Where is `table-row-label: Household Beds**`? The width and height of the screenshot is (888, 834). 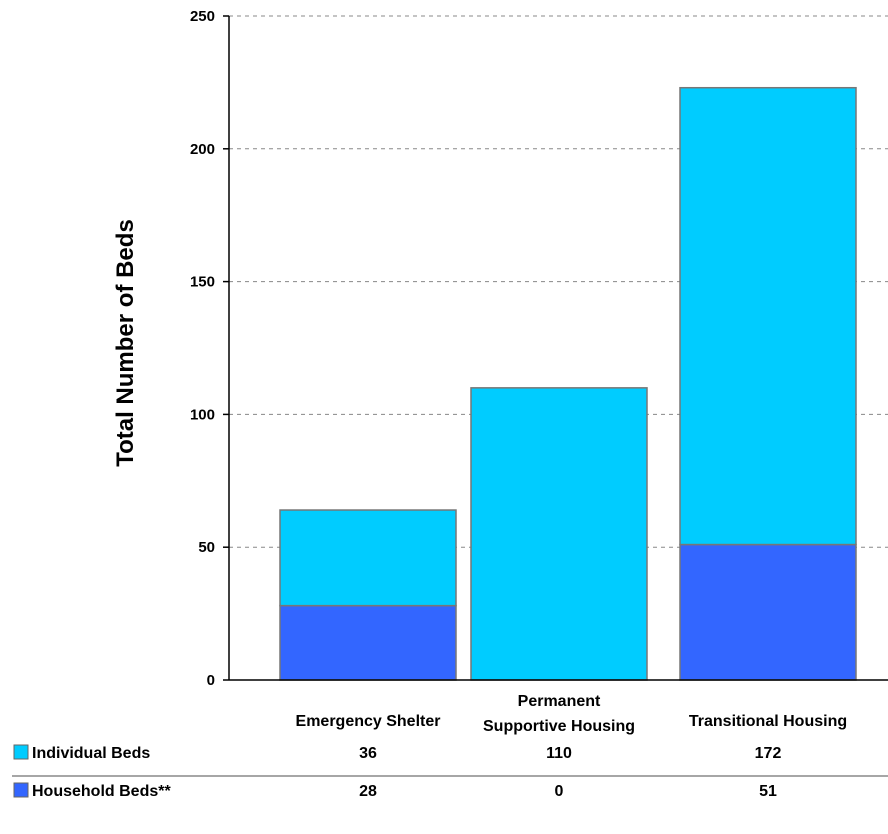
table-row-label: Household Beds** is located at coordinates (101, 791).